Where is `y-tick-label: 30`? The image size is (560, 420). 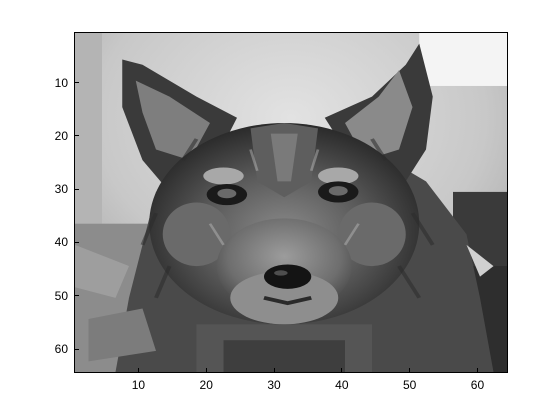
y-tick-label: 30 is located at coordinates (61, 189).